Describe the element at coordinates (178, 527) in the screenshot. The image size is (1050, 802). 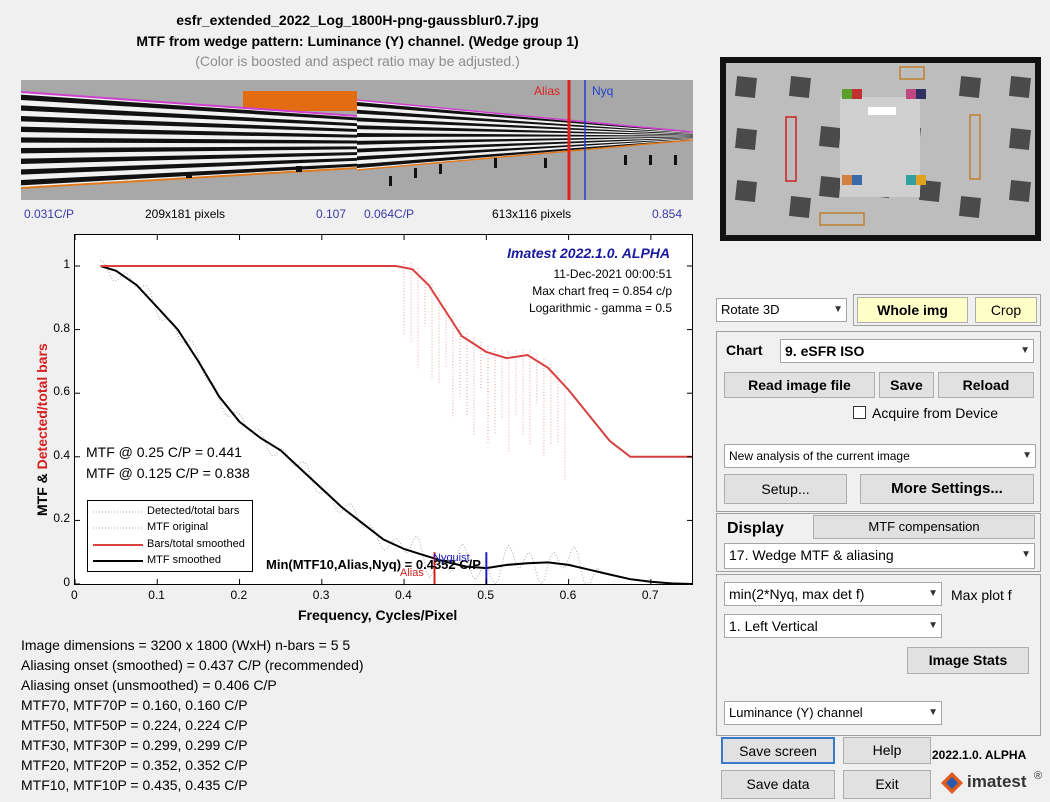
I see `legend-mtf-original: MTF original` at that location.